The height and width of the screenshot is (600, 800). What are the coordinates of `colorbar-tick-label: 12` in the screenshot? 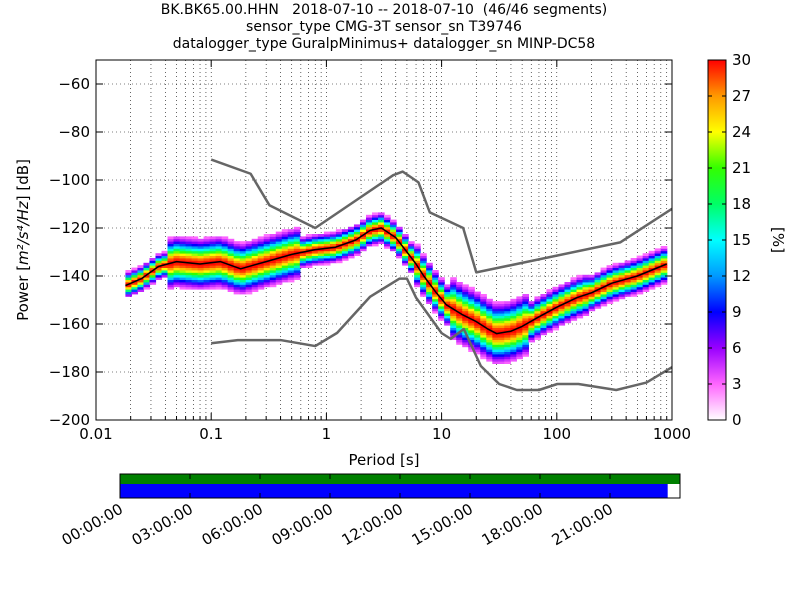 It's located at (741, 276).